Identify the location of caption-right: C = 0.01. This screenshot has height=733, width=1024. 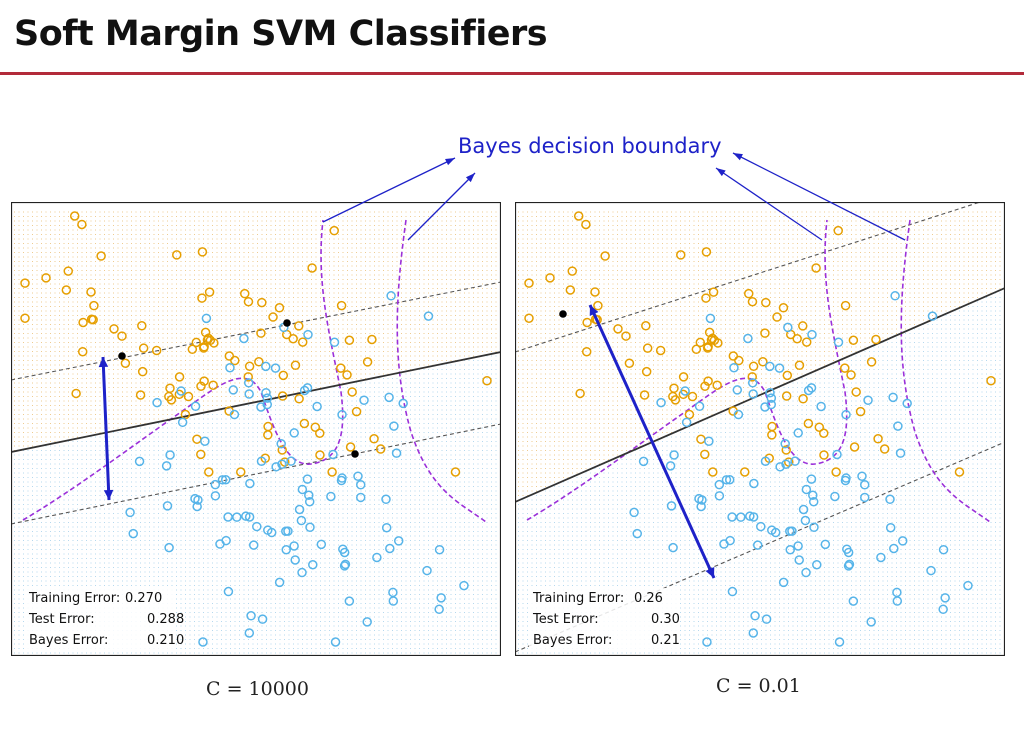
(758, 686).